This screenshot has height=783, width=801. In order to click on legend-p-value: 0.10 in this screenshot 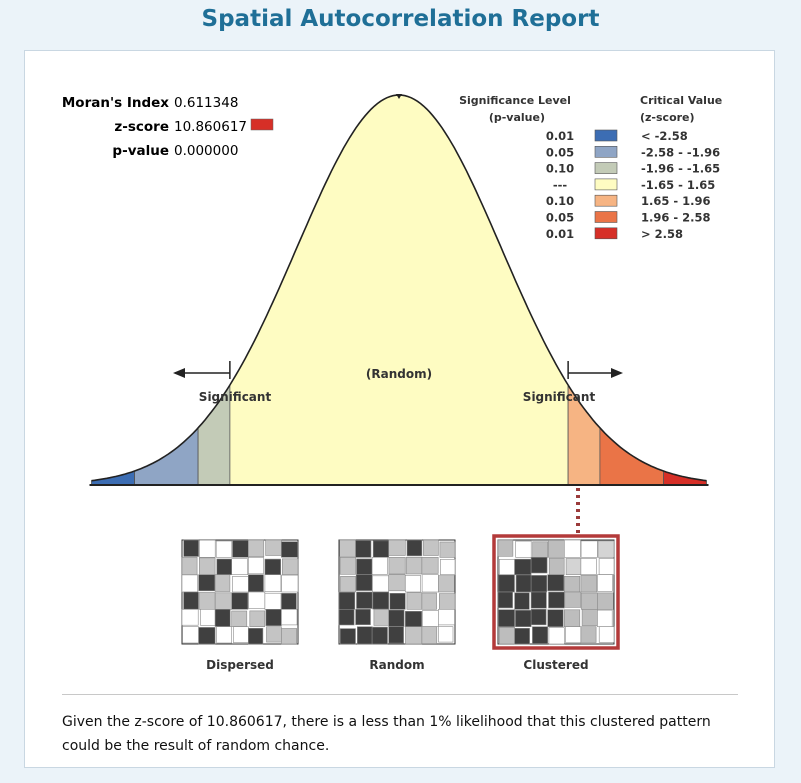, I will do `click(560, 201)`.